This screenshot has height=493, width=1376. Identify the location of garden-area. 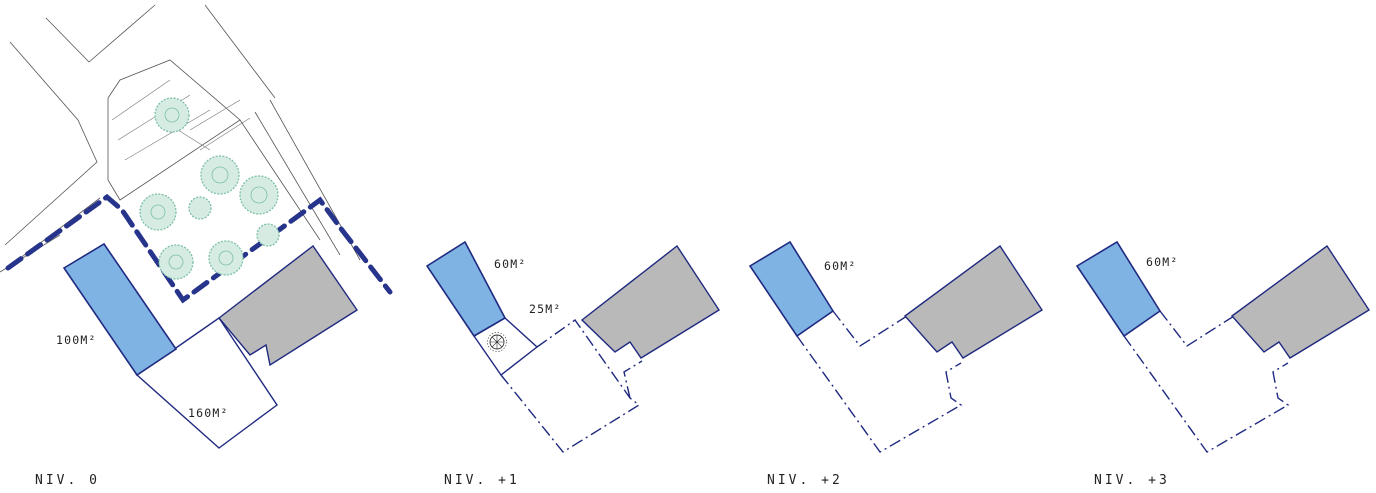
(206, 383).